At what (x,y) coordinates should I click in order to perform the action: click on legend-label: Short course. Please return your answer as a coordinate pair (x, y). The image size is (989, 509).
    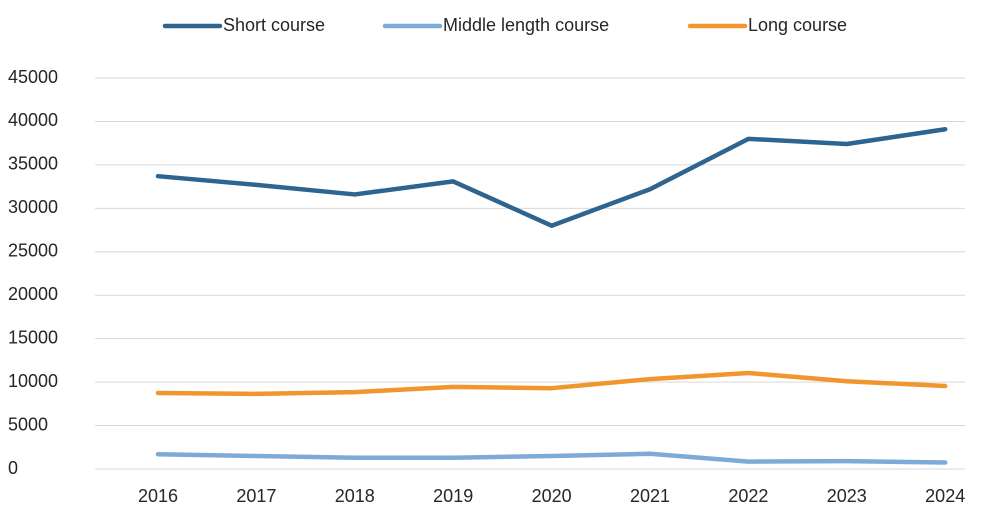
    Looking at the image, I should click on (274, 25).